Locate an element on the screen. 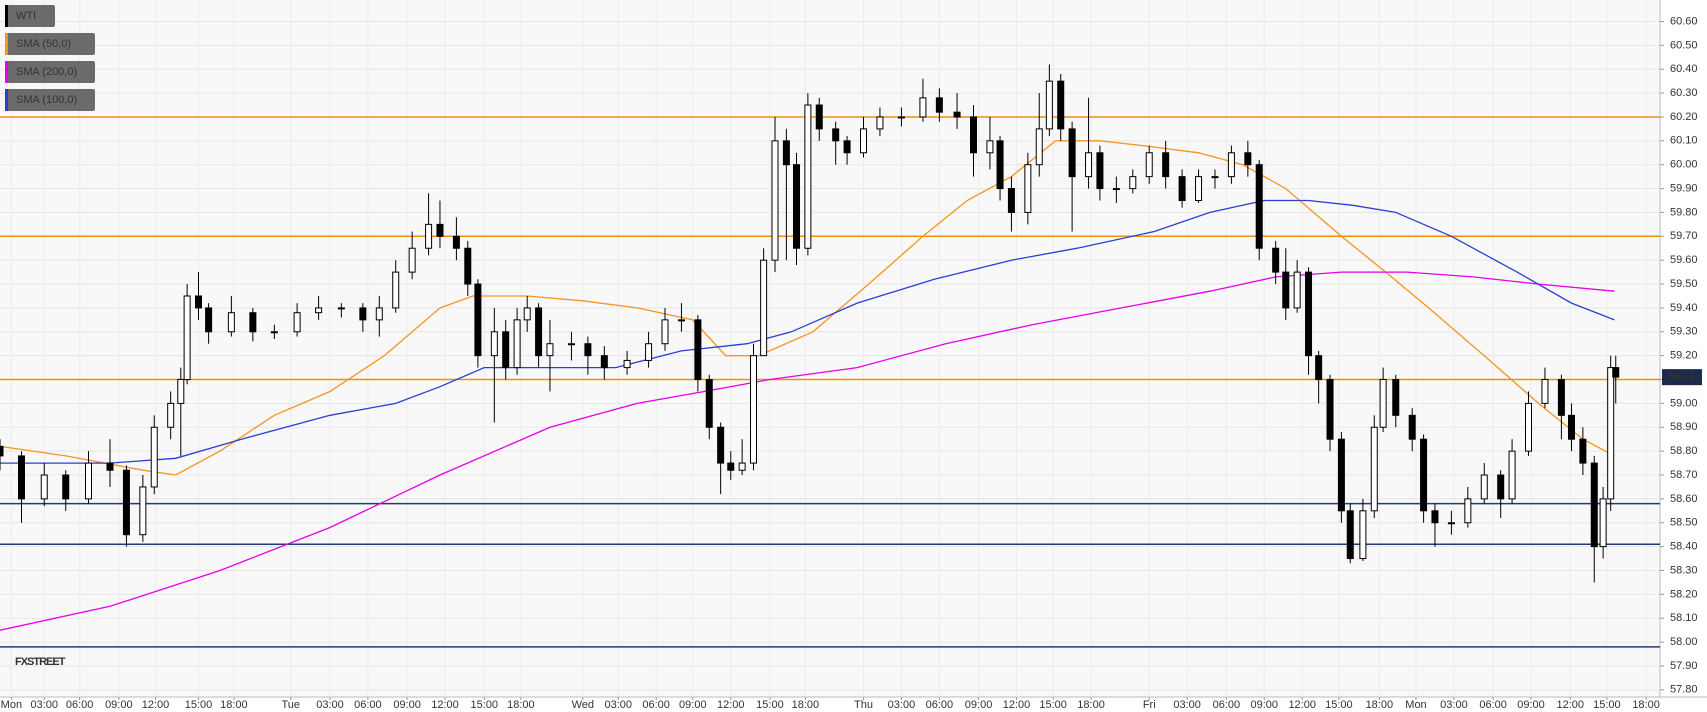 This screenshot has height=712, width=1707. y-tick-label: 59.00 is located at coordinates (1684, 403).